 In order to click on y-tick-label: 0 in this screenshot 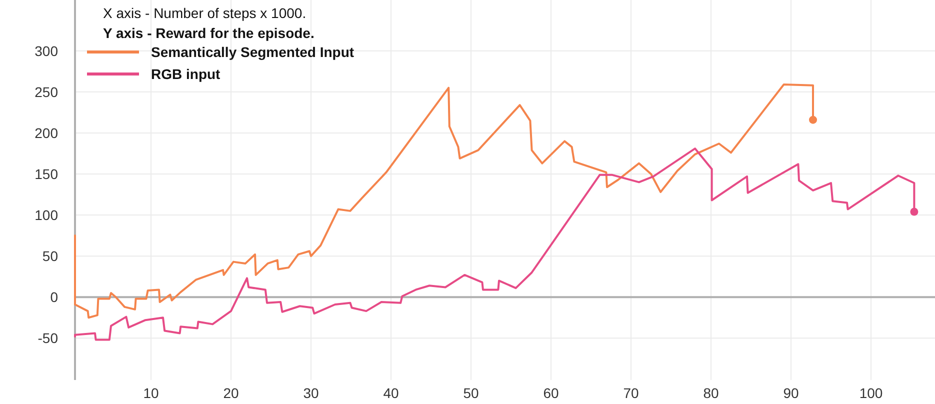, I will do `click(54, 297)`.